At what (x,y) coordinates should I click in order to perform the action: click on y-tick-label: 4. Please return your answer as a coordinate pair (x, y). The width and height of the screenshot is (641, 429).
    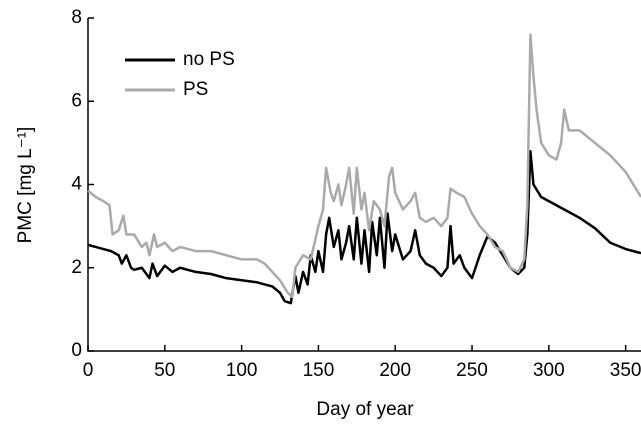
    Looking at the image, I should click on (76, 184).